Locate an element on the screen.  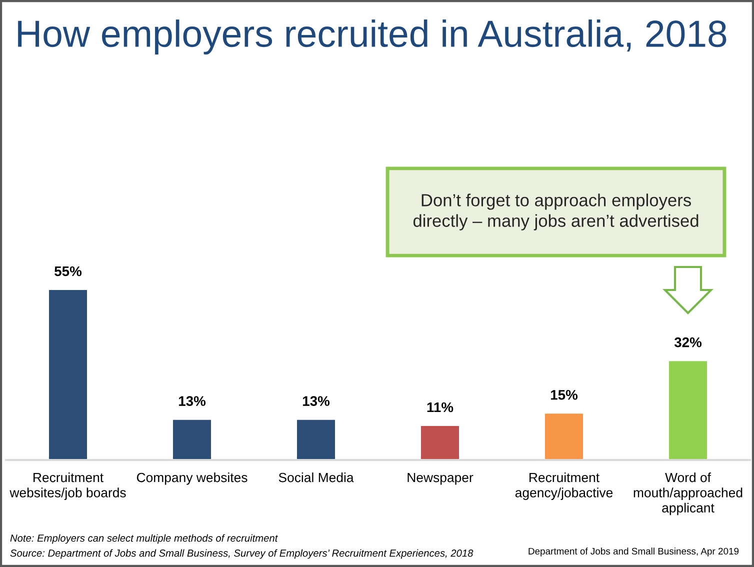
data-label: 32% is located at coordinates (688, 342).